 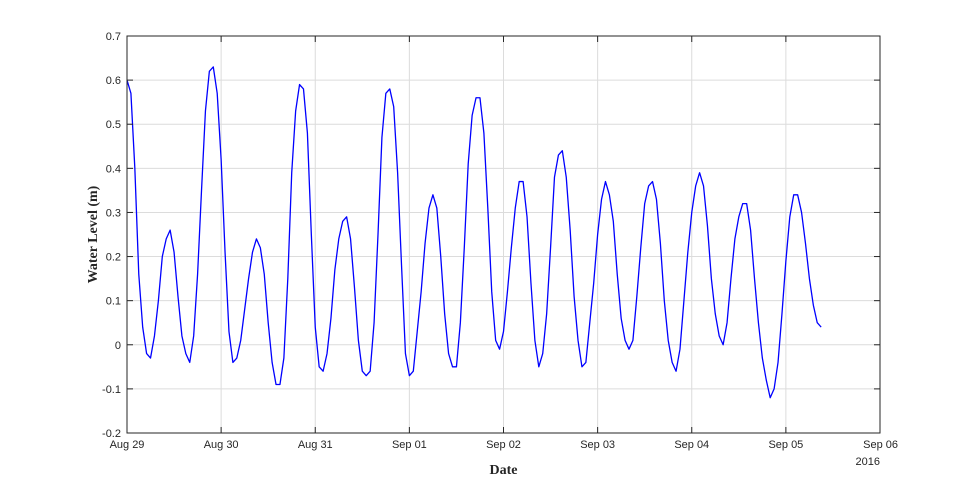 I want to click on x-tick-label: Sep 06, so click(x=880, y=445).